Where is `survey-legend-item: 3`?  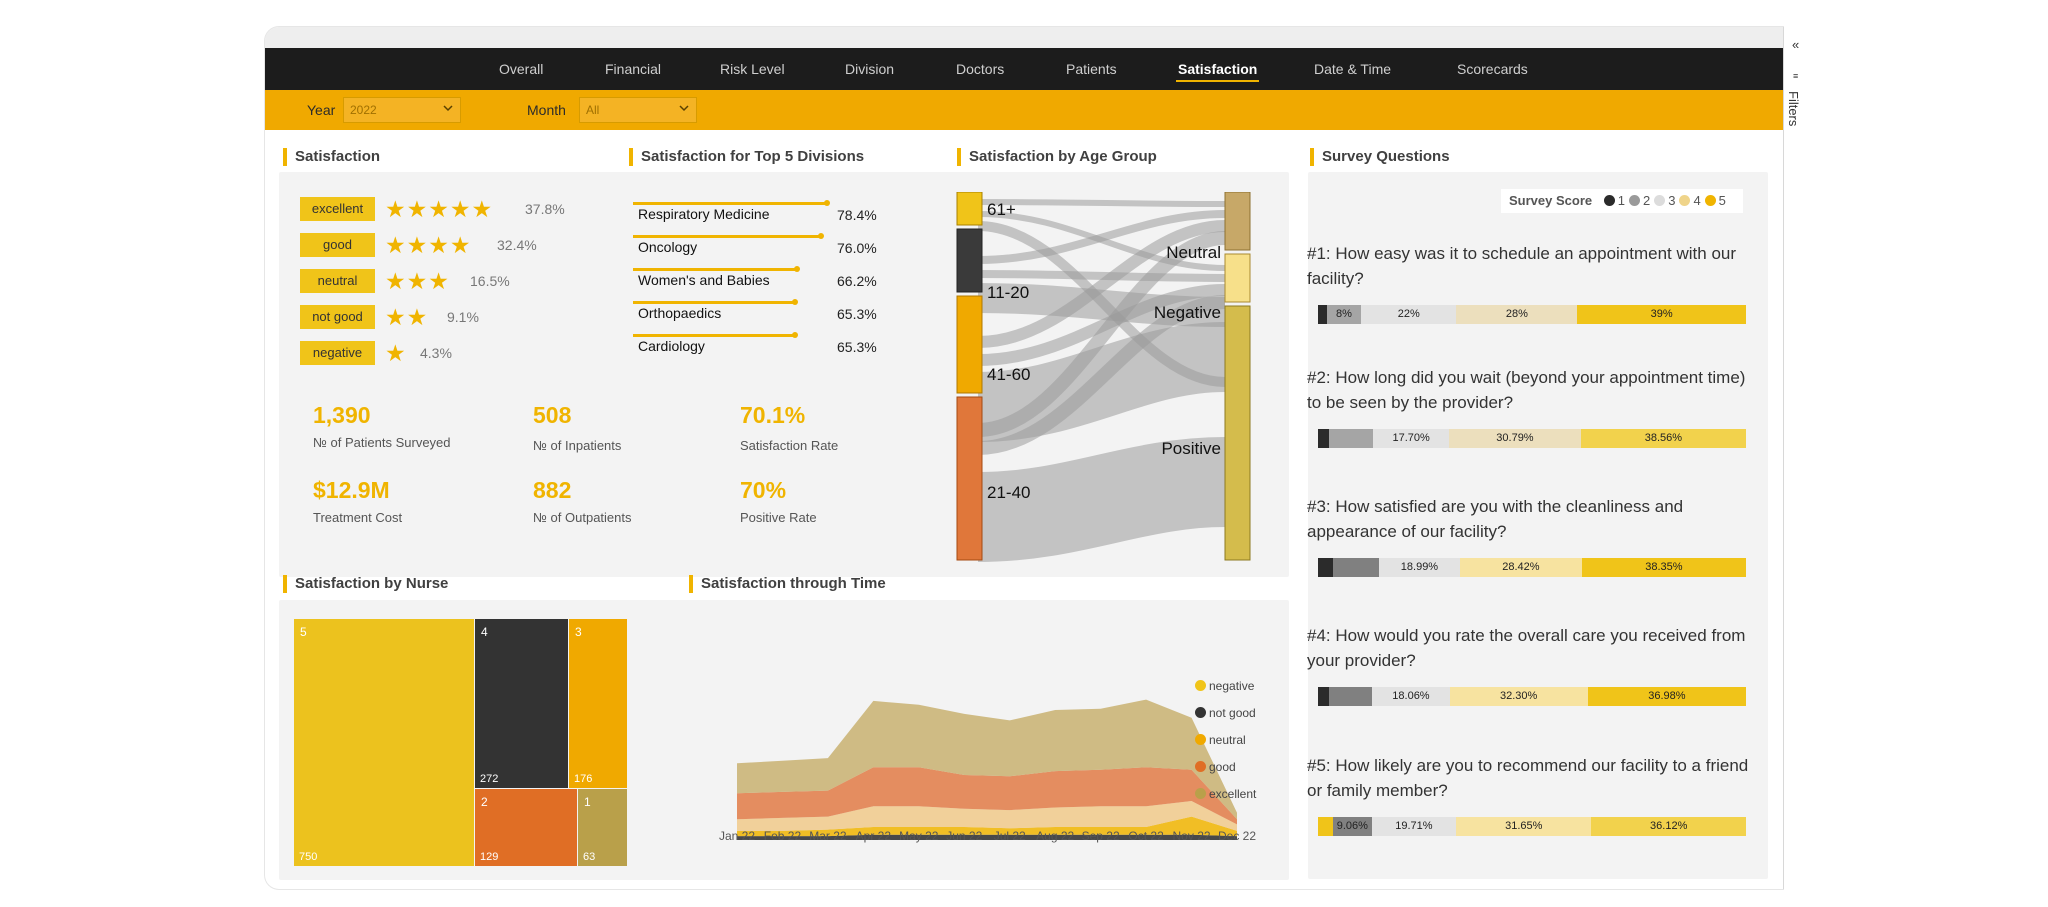 survey-legend-item: 3 is located at coordinates (1664, 200).